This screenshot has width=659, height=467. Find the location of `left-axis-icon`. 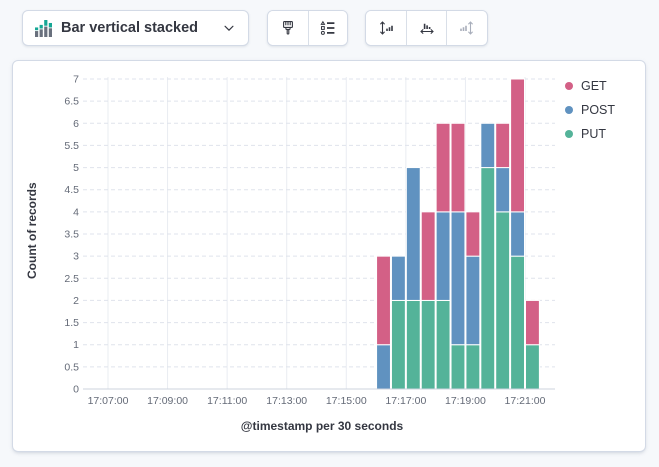

left-axis-icon is located at coordinates (386, 28).